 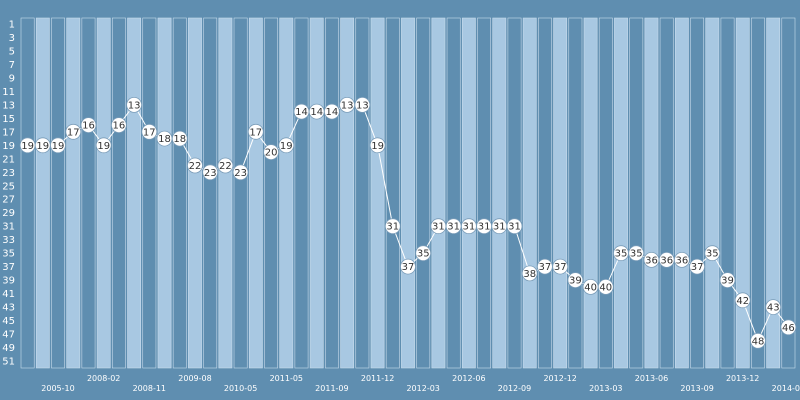 What do you see at coordinates (194, 378) in the screenshot?
I see `x-tick-label: 2009-08` at bounding box center [194, 378].